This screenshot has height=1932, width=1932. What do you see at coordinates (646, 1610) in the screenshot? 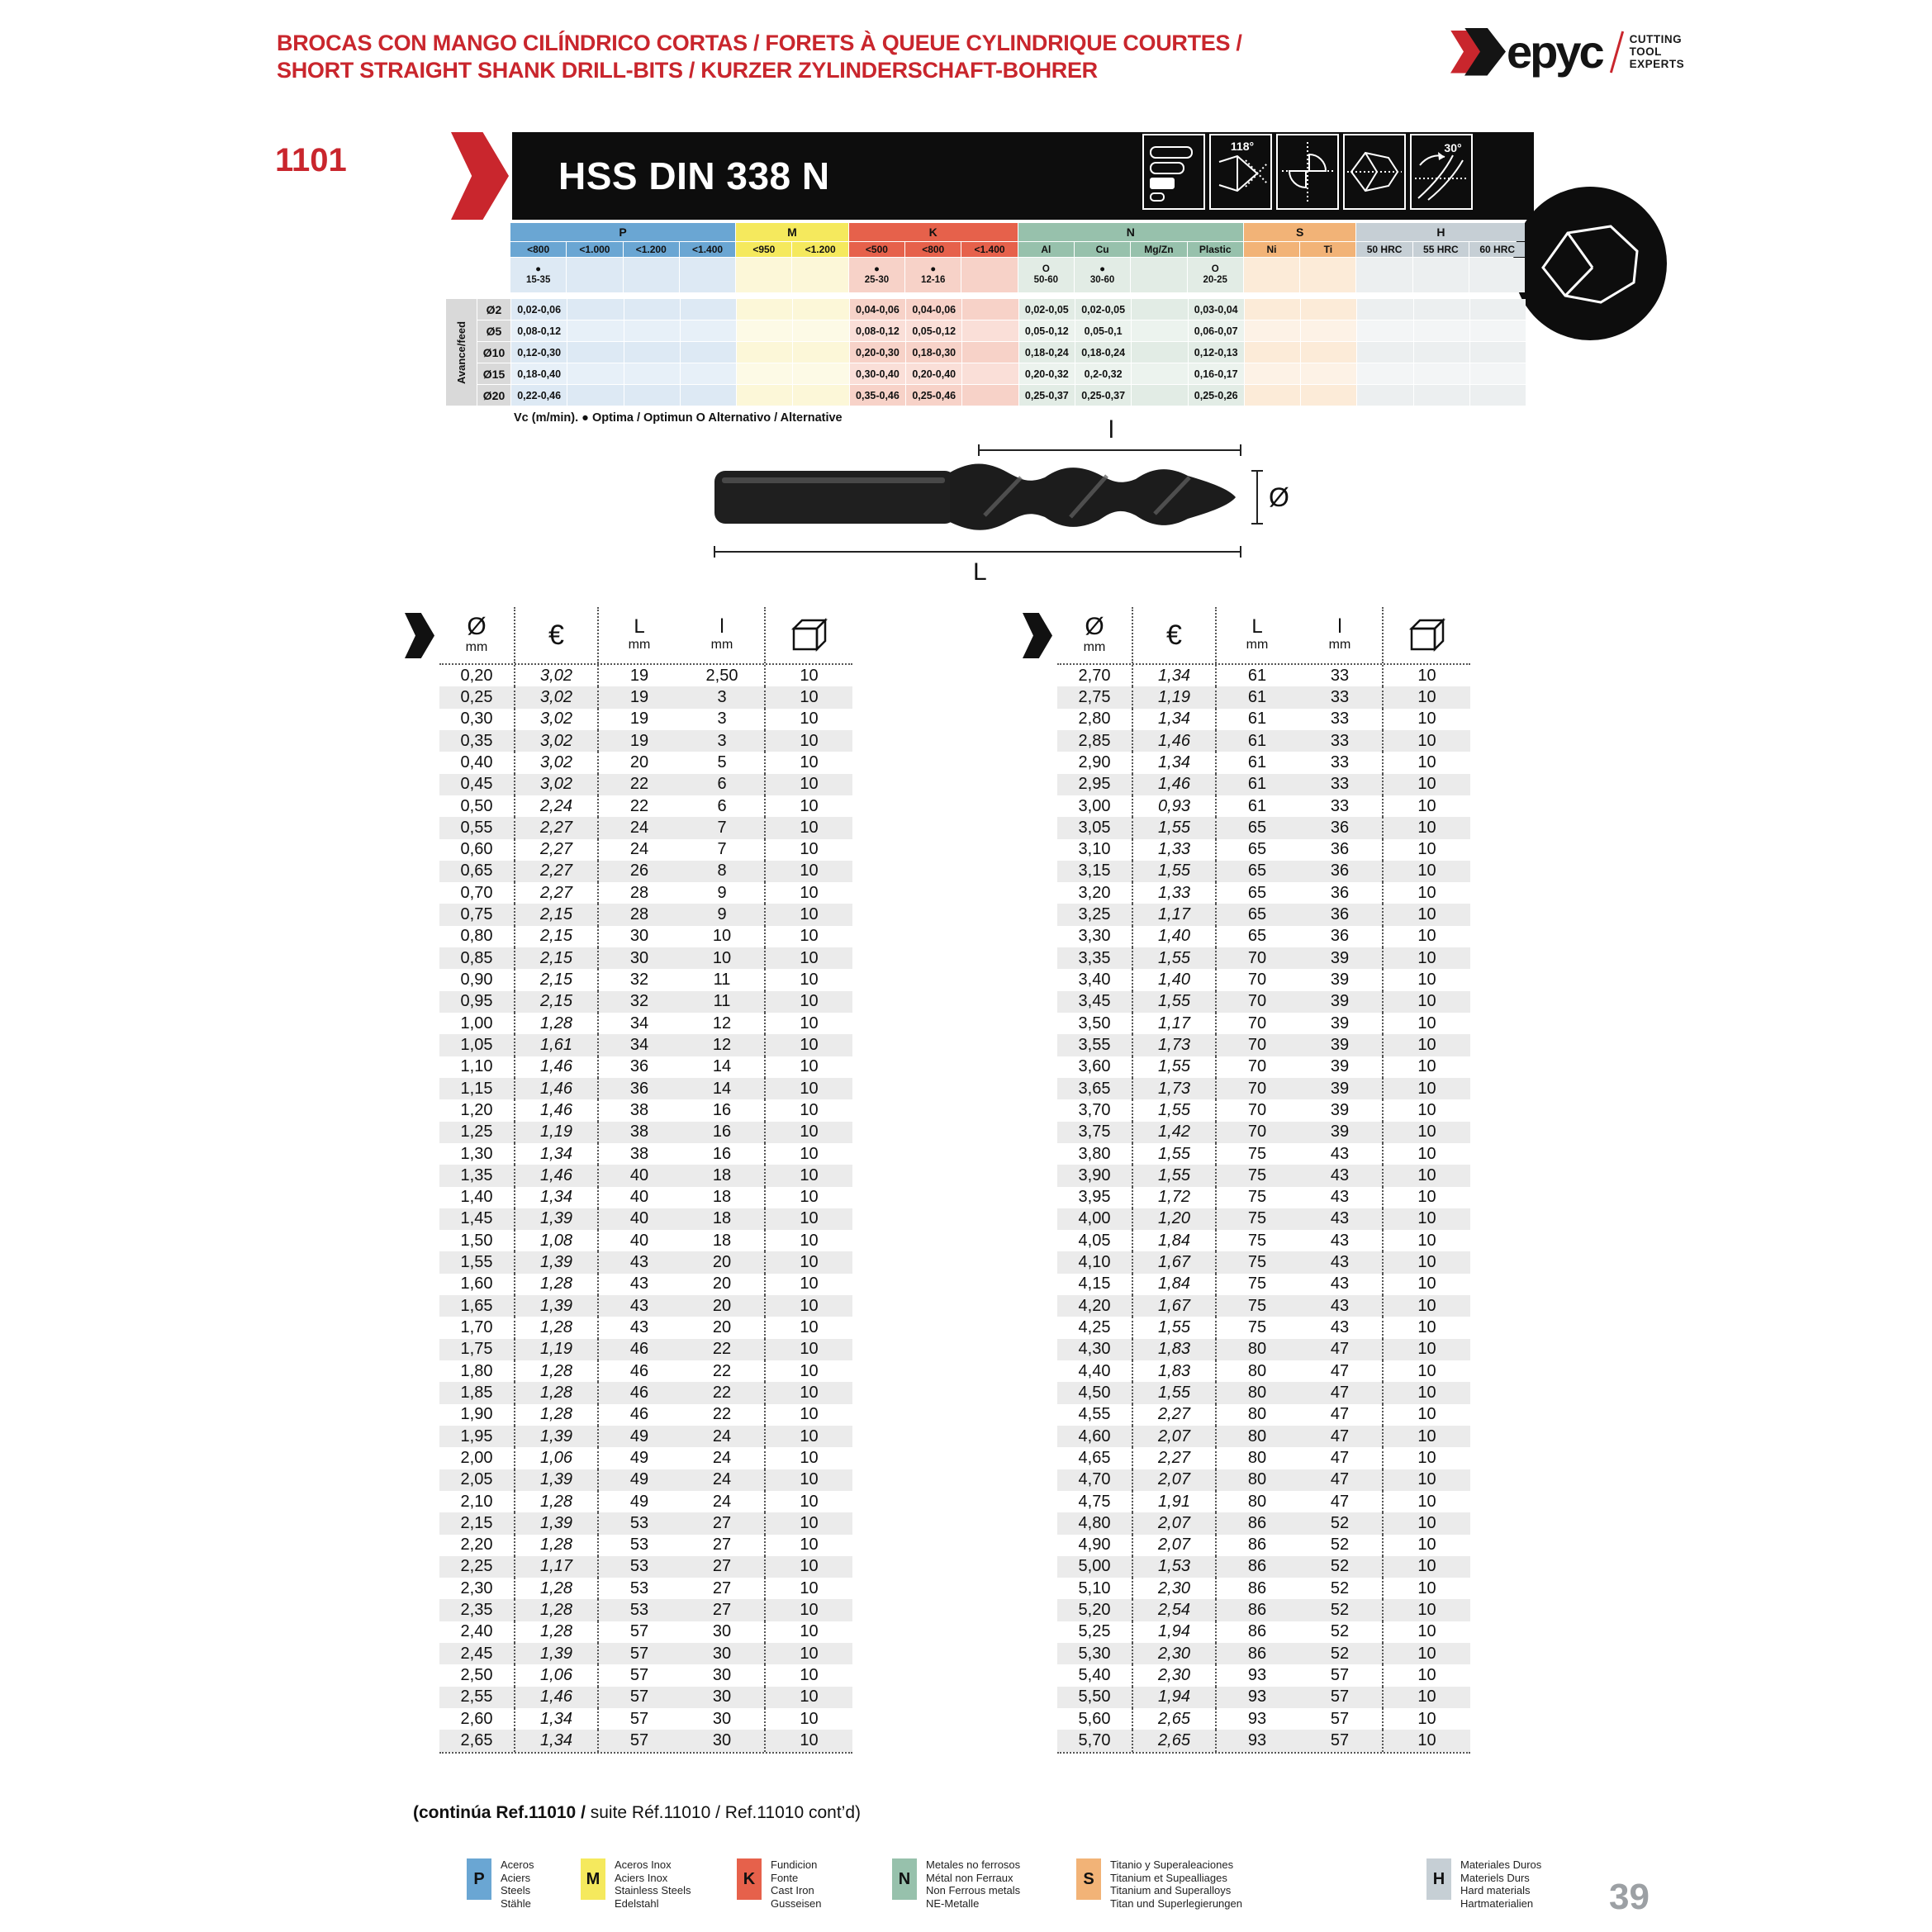
I see `table-row: 2,35 1,28 53 27 10` at bounding box center [646, 1610].